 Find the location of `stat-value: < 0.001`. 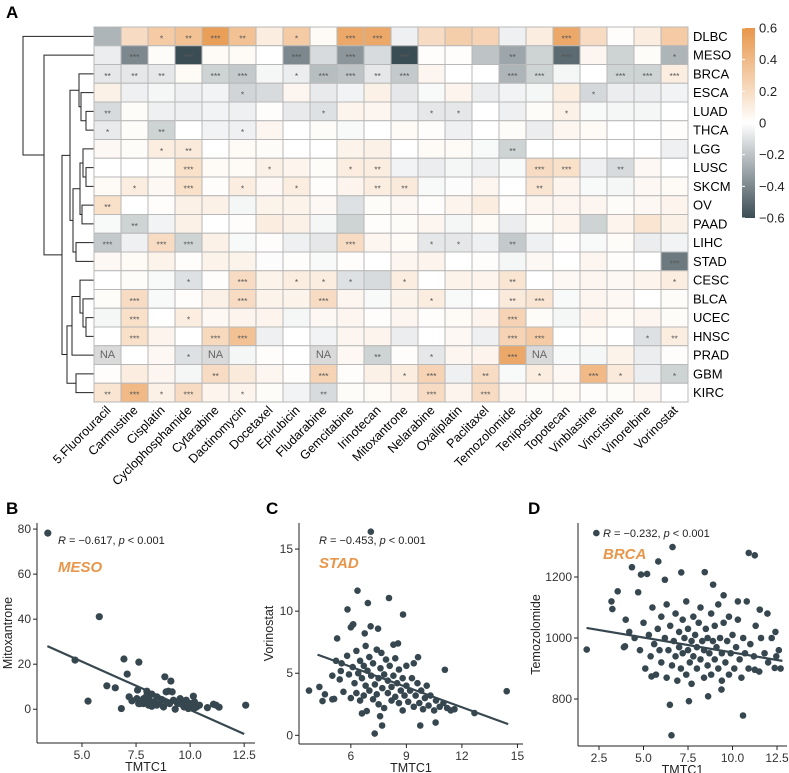

stat-value: < 0.001 is located at coordinates (145, 541).